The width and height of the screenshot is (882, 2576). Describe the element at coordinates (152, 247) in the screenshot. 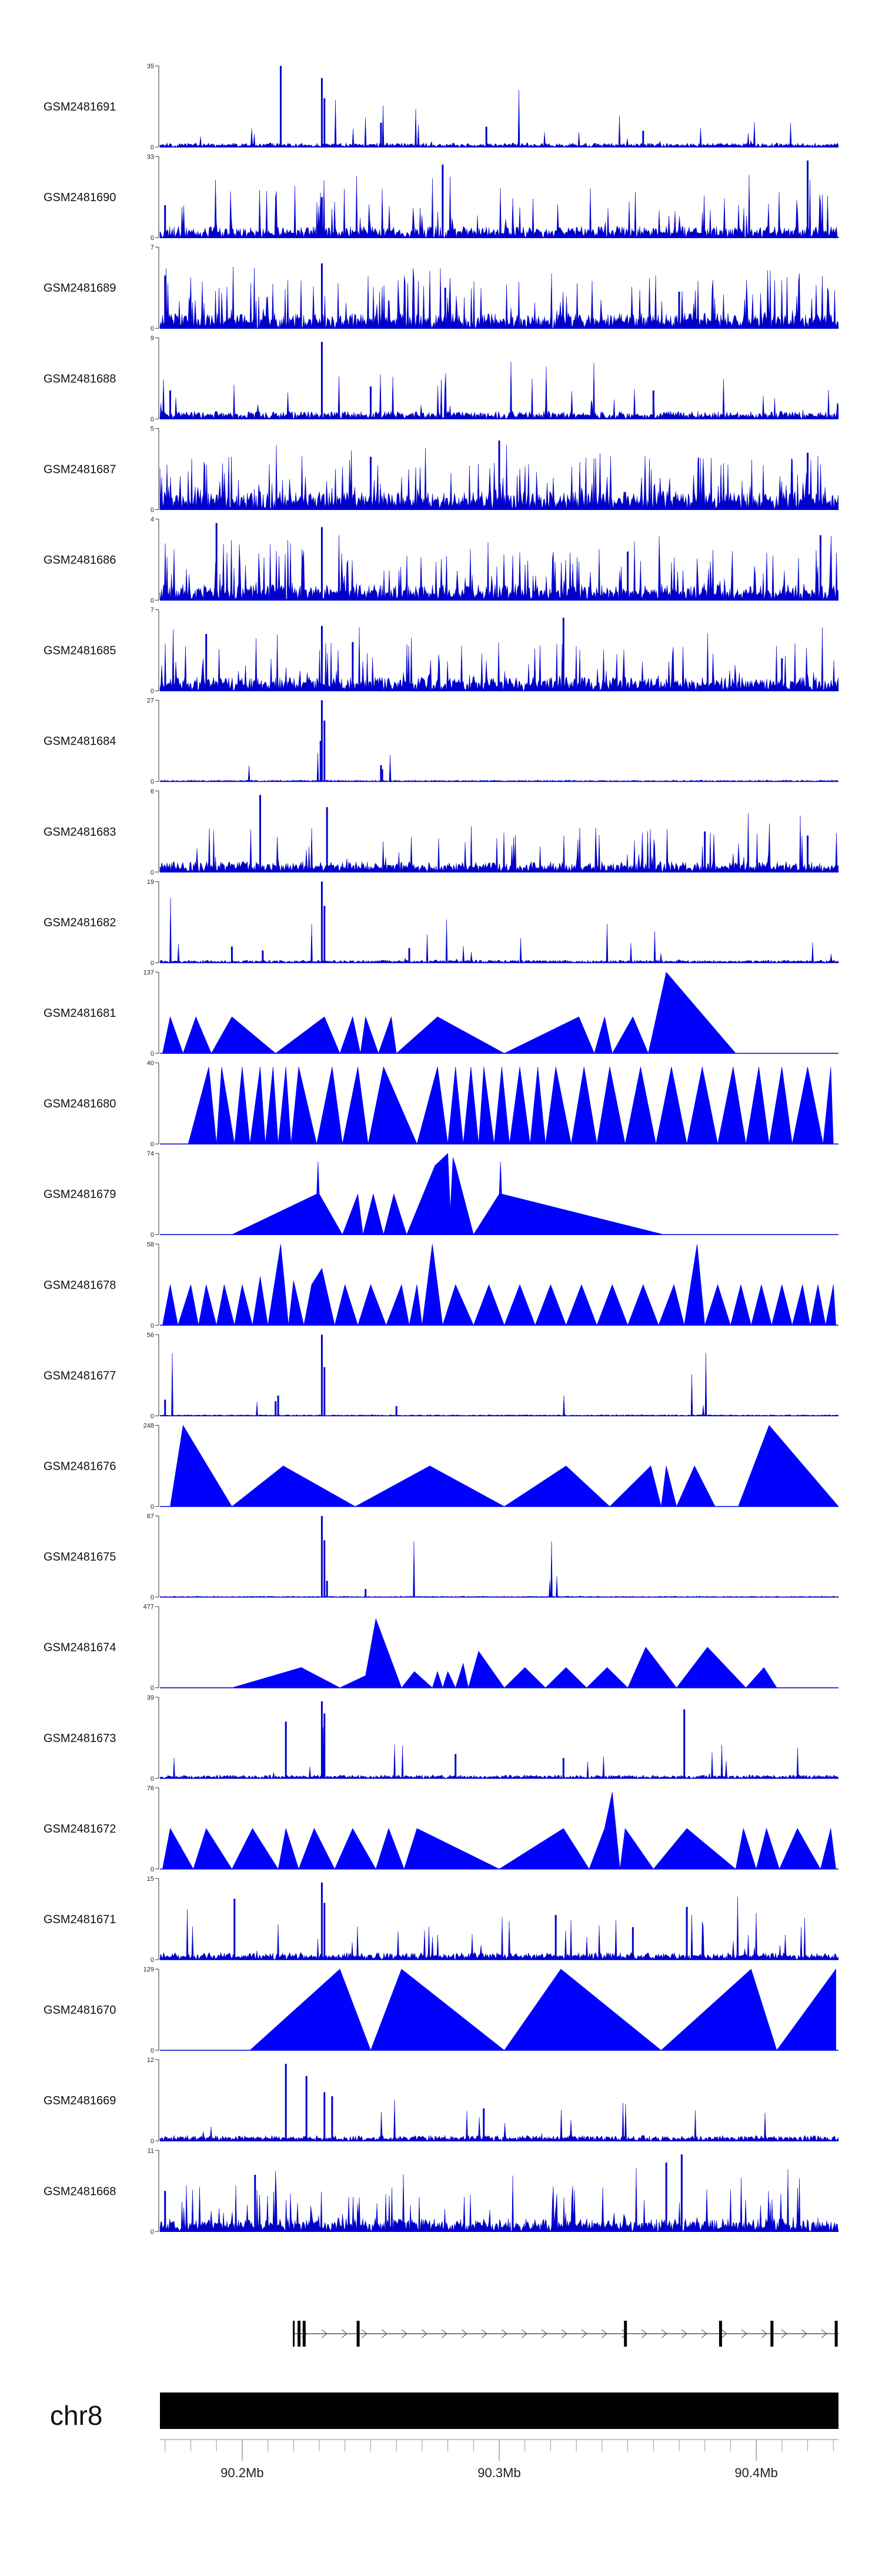

I see `y-axis-max-label: 7` at that location.